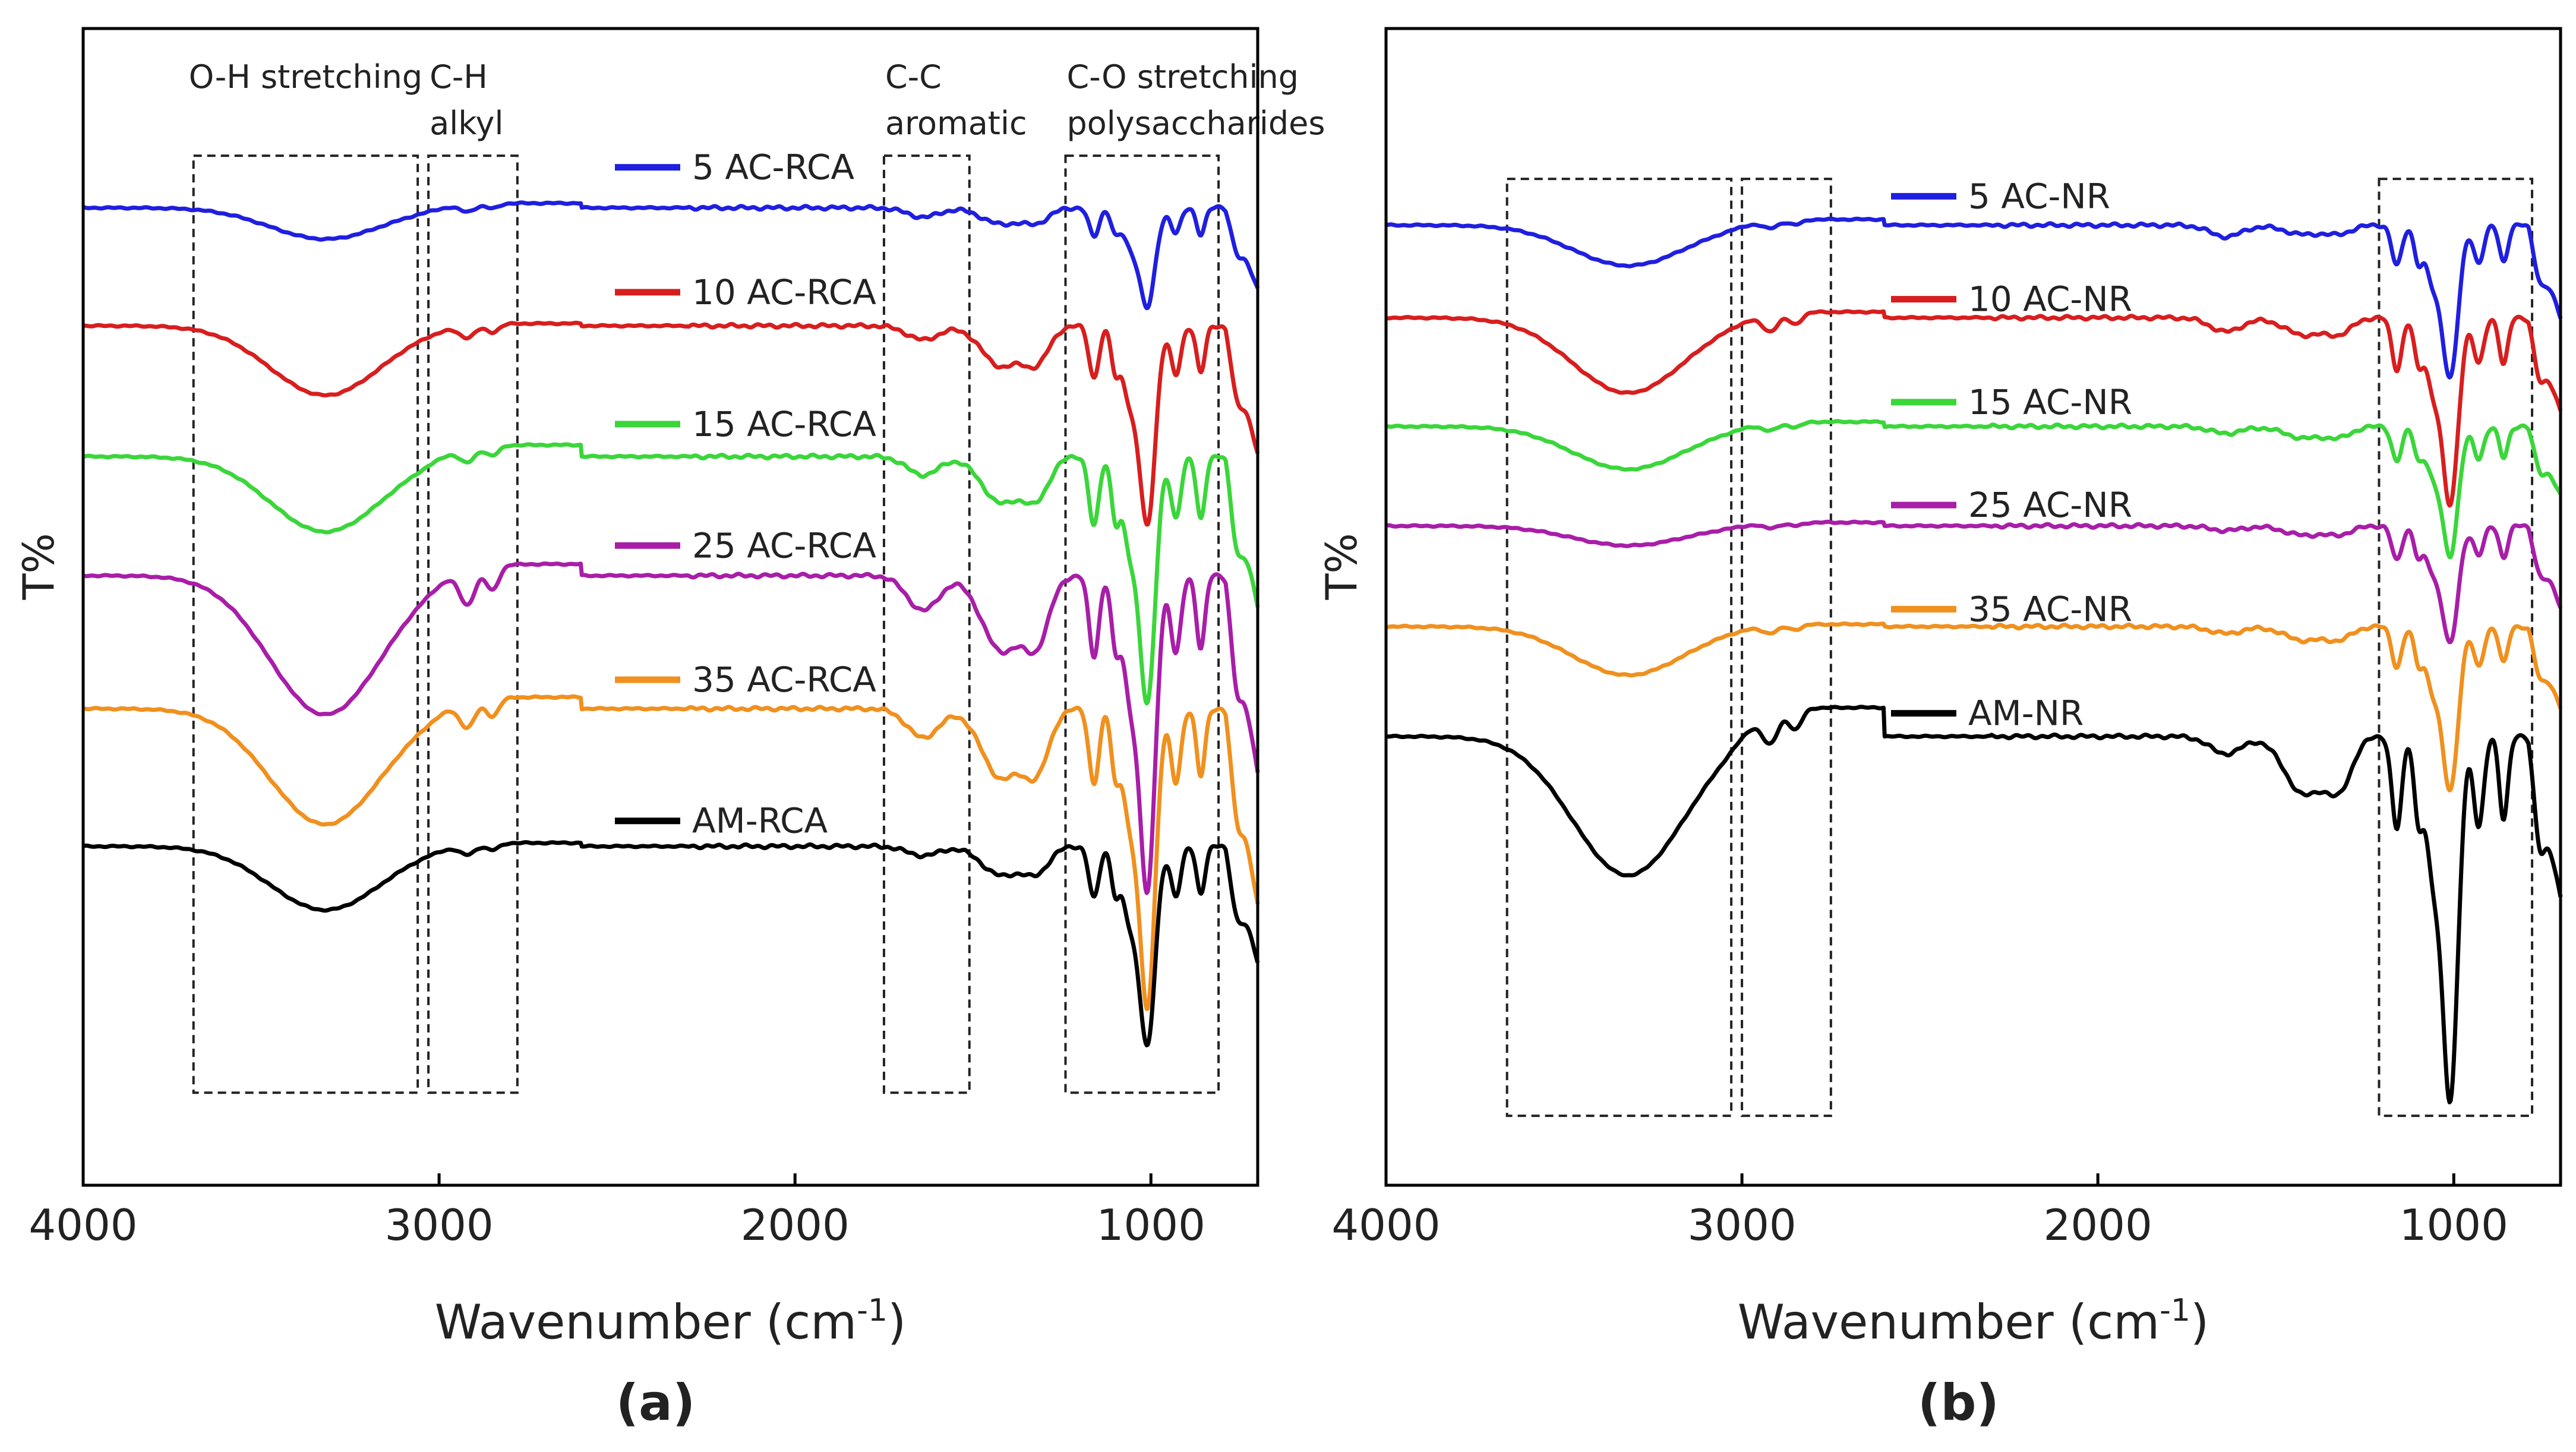  I want to click on panel-b-x-tick-label: 2000, so click(2098, 1225).